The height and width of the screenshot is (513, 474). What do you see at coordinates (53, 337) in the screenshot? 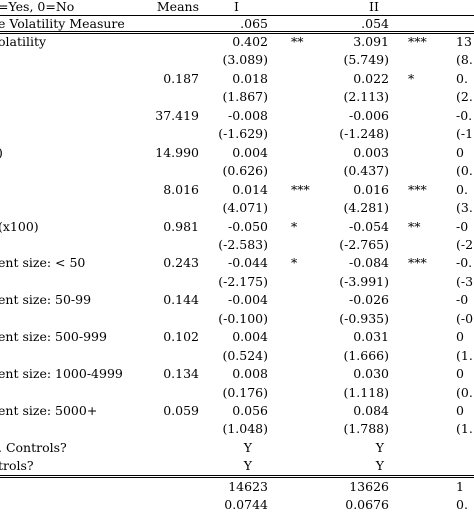
I see `row-label: ent size: 500-999` at bounding box center [53, 337].